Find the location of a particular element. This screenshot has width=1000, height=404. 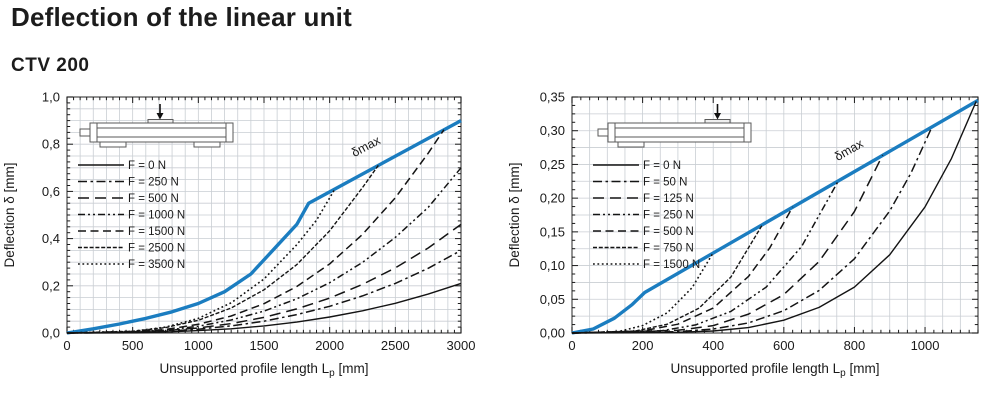

y-tick-label: 0,10 is located at coordinates (552, 265).